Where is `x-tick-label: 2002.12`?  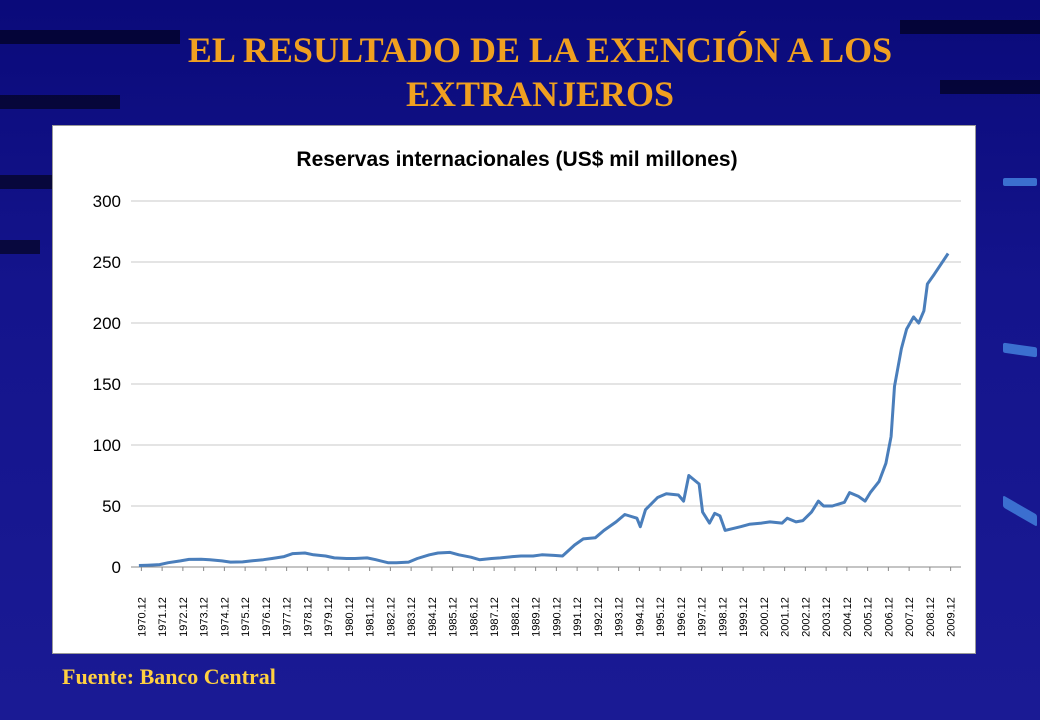 x-tick-label: 2002.12 is located at coordinates (806, 617).